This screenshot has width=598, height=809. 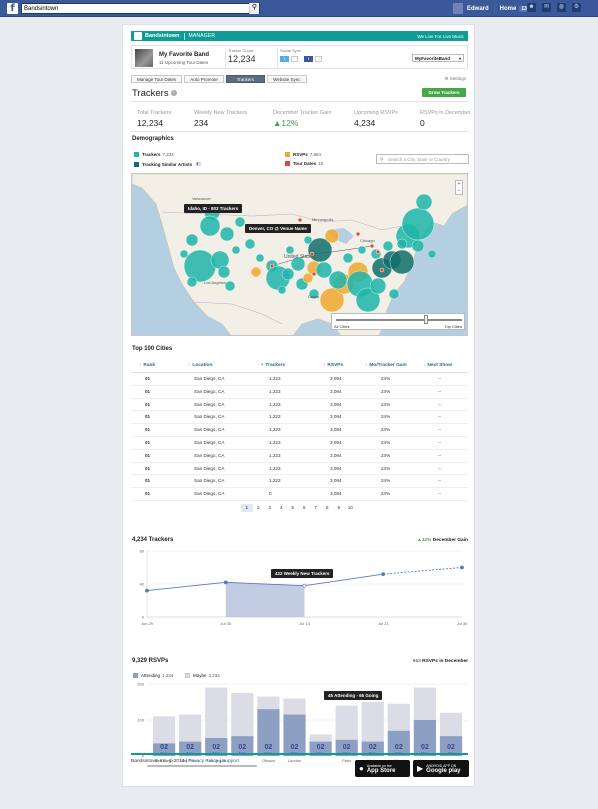 What do you see at coordinates (287, 154) in the screenshot?
I see `checkbox-rsvps` at bounding box center [287, 154].